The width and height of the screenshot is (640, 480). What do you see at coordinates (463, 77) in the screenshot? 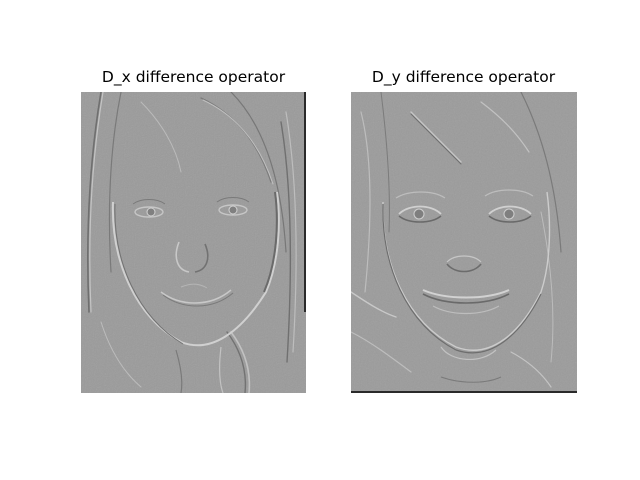
I see `panel-title-dy: D_y difference operator` at bounding box center [463, 77].